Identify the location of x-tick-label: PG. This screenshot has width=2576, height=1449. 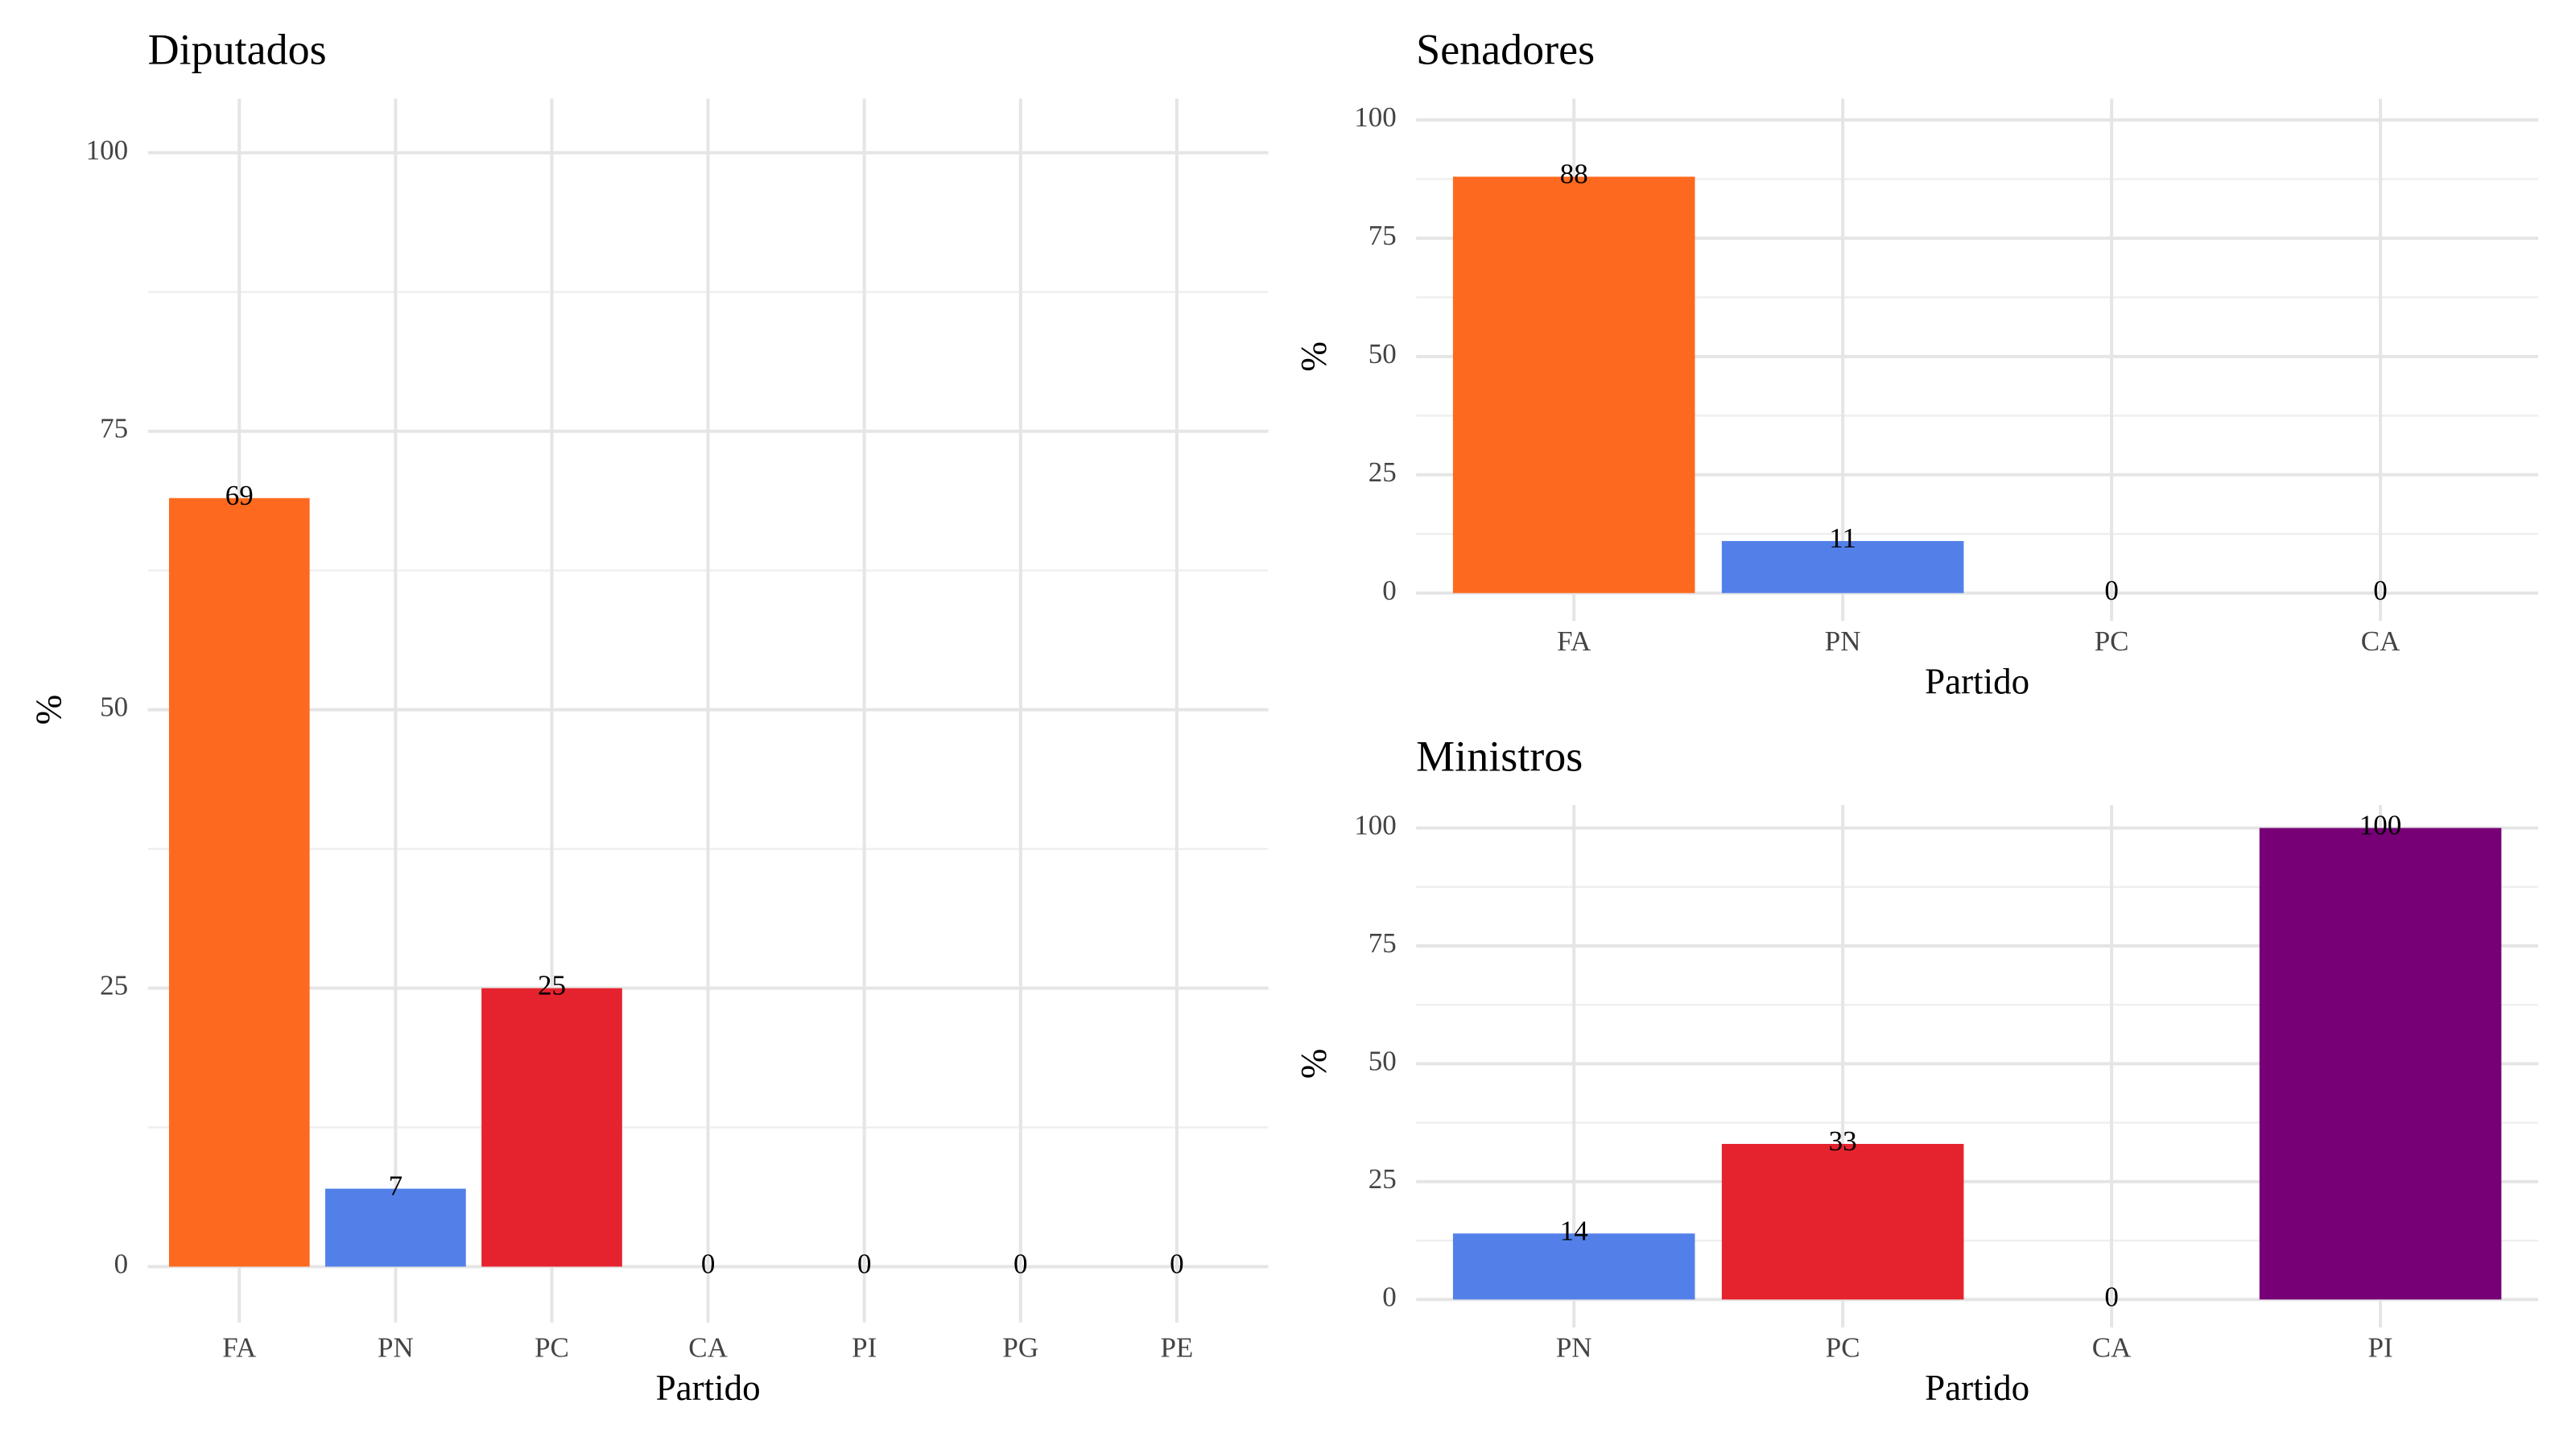
(1020, 1348).